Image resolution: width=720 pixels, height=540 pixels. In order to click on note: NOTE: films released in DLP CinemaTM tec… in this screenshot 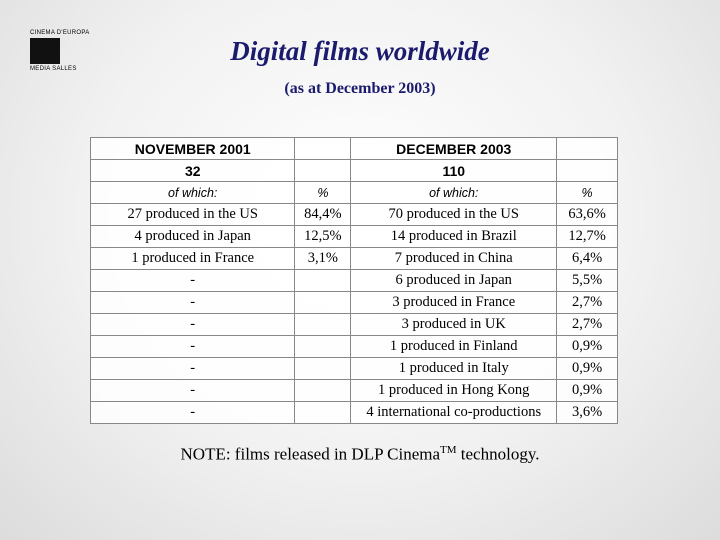, I will do `click(360, 454)`.